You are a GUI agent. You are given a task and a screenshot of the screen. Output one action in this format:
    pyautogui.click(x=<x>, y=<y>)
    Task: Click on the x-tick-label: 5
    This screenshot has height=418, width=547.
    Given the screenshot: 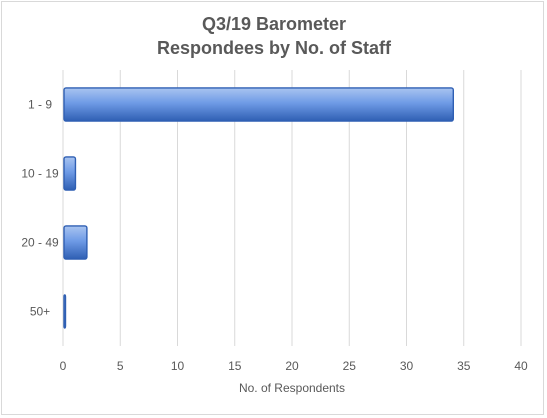 What is the action you would take?
    pyautogui.click(x=120, y=366)
    